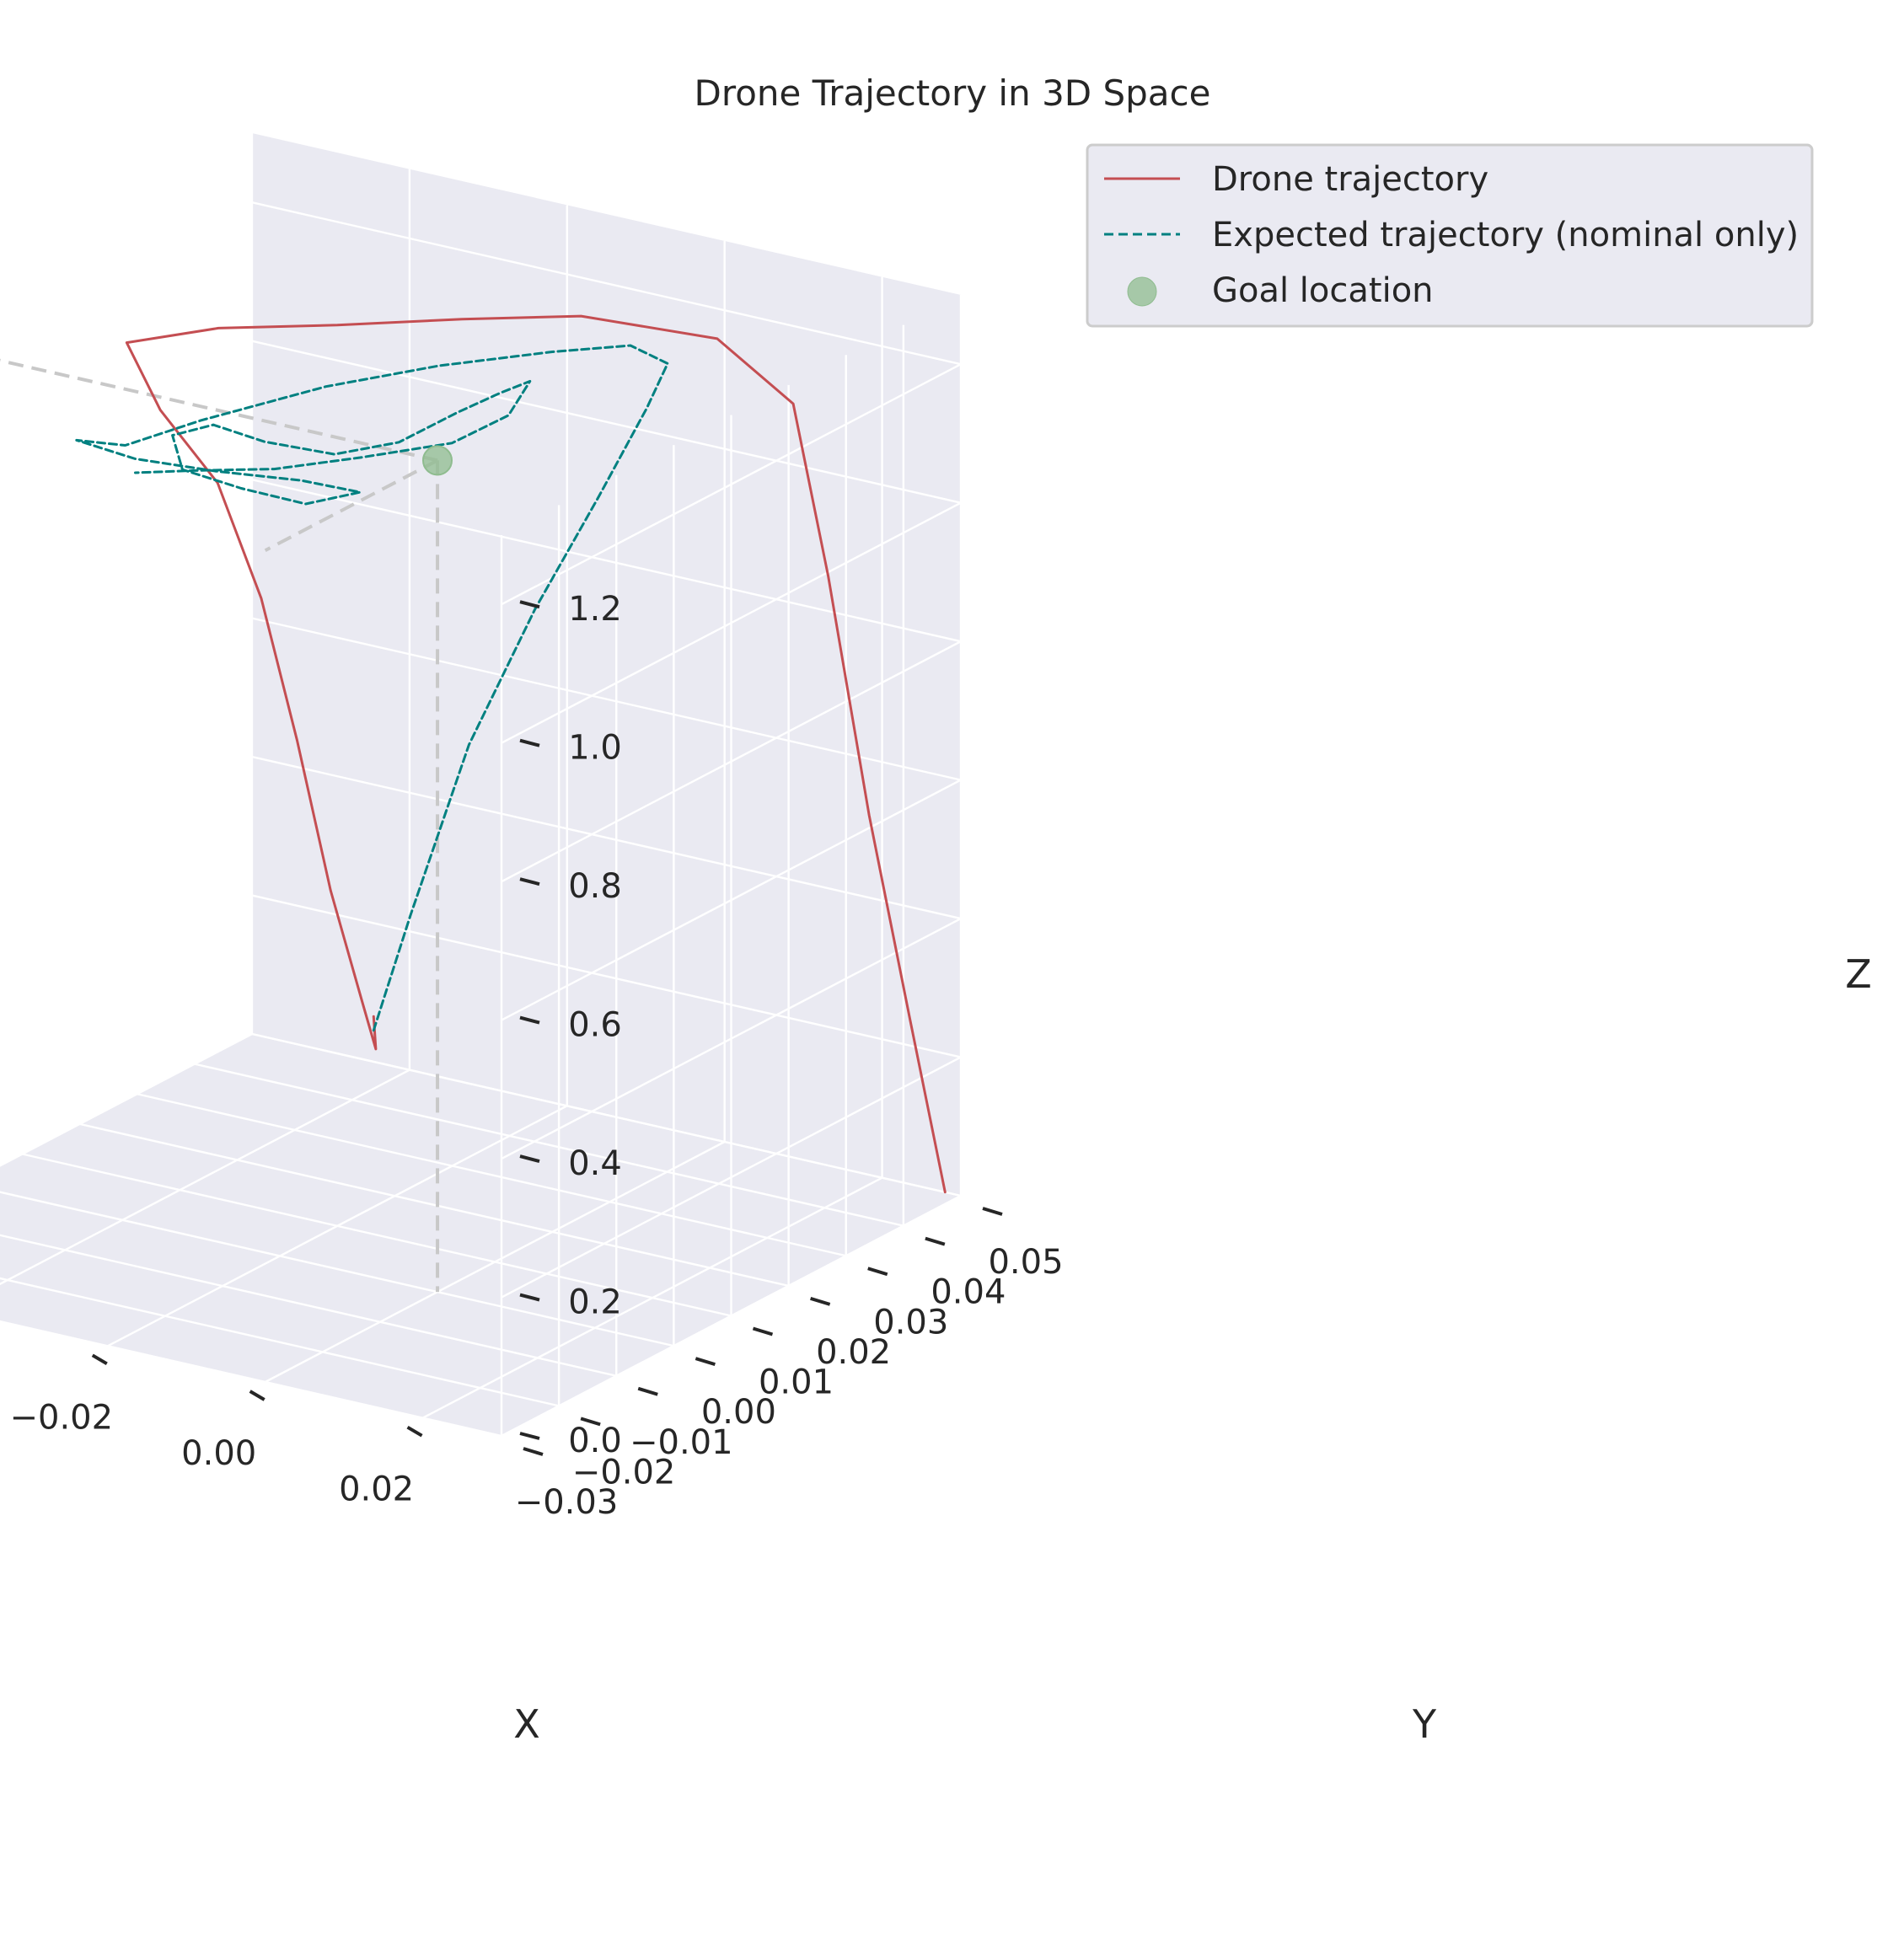 This screenshot has width=1904, height=1955. What do you see at coordinates (1858, 974) in the screenshot?
I see `z-axis-label: Z` at bounding box center [1858, 974].